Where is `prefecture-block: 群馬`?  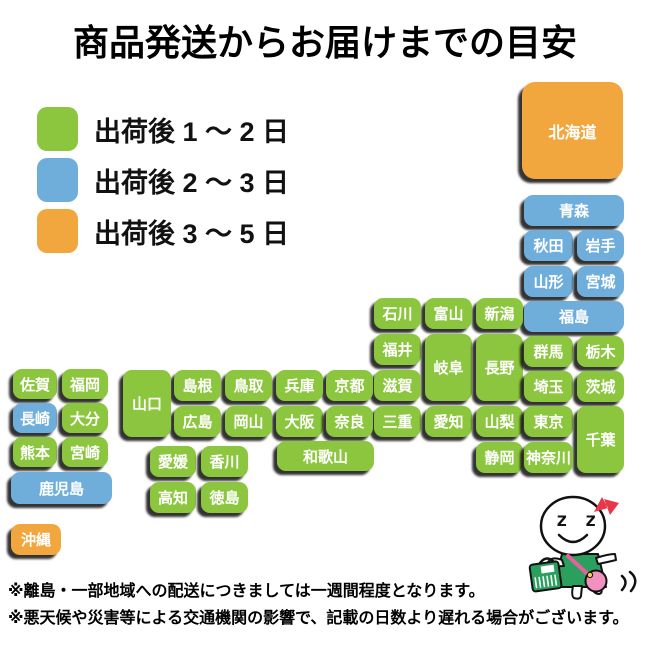 prefecture-block: 群馬 is located at coordinates (548, 351).